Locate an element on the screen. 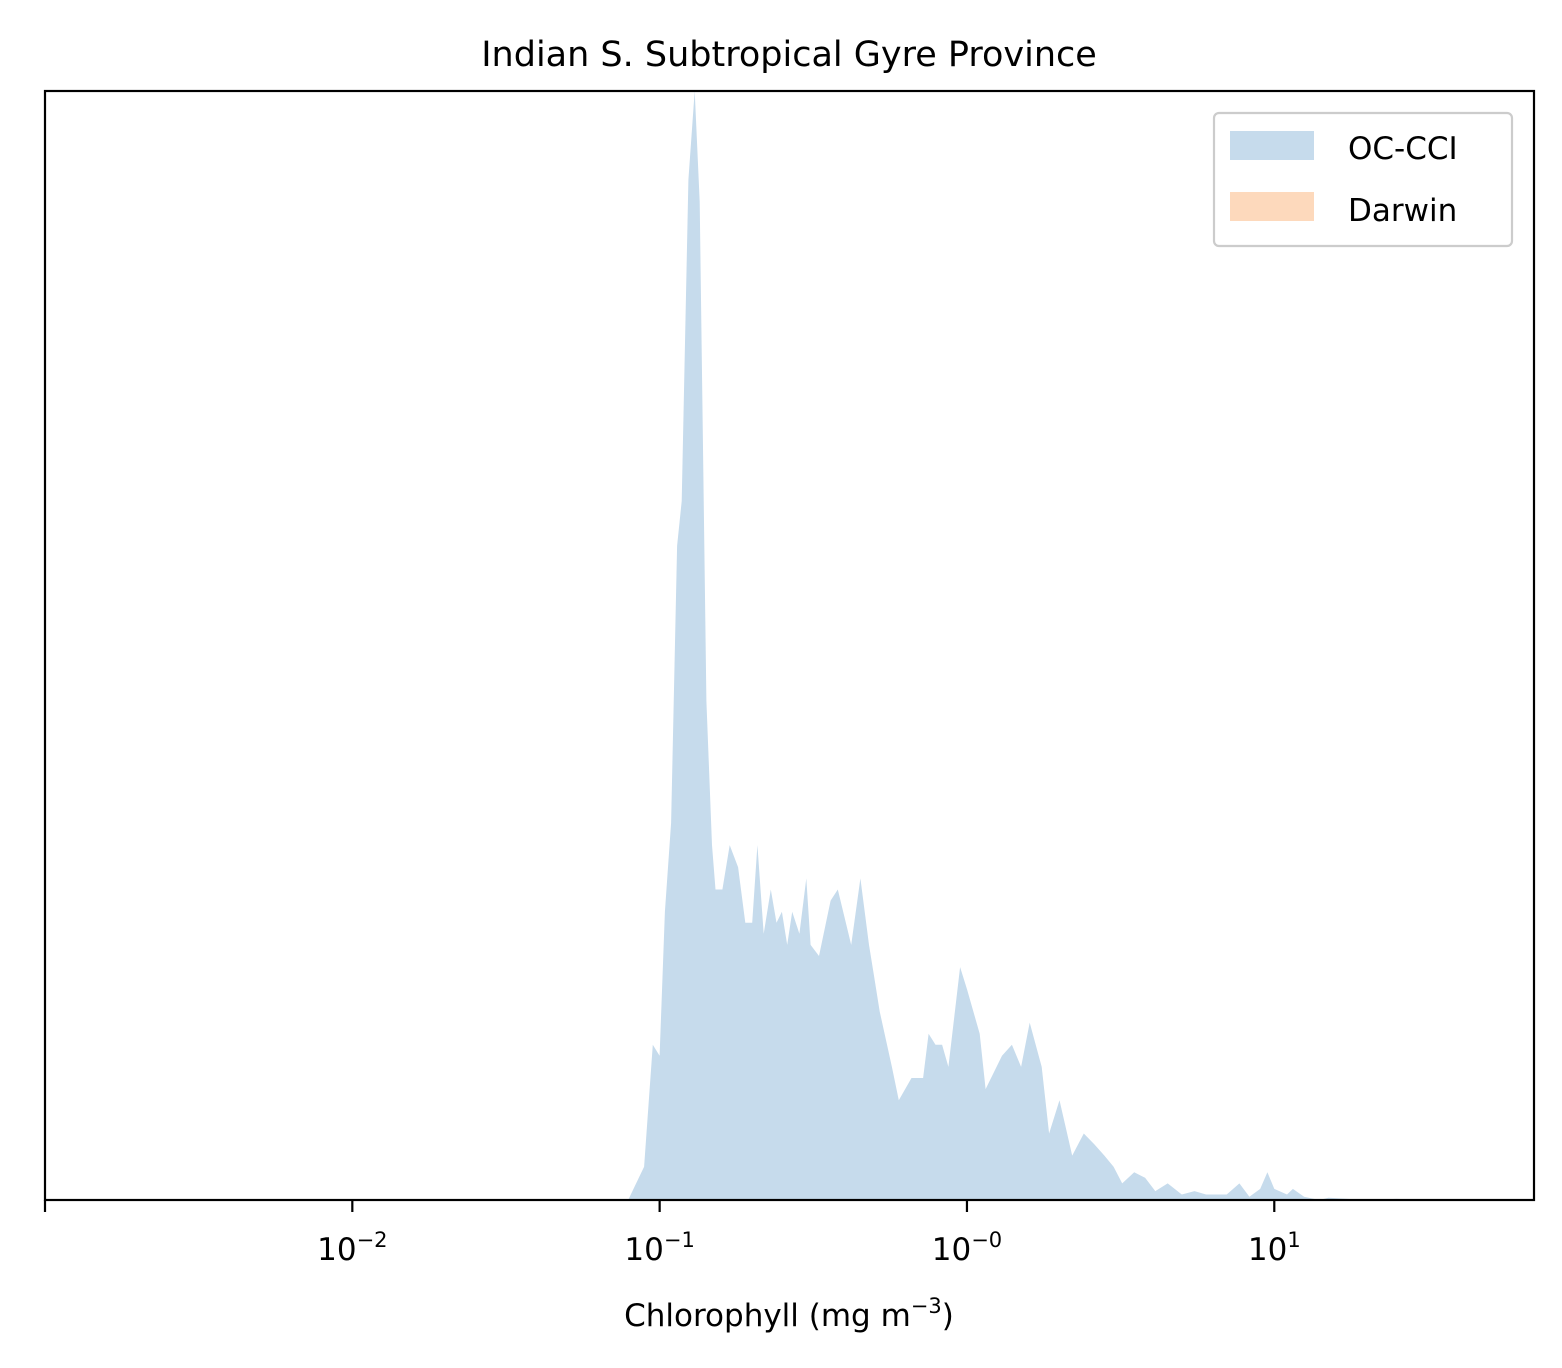 The height and width of the screenshot is (1368, 1562). x-axis-label-close: ) is located at coordinates (948, 1316).